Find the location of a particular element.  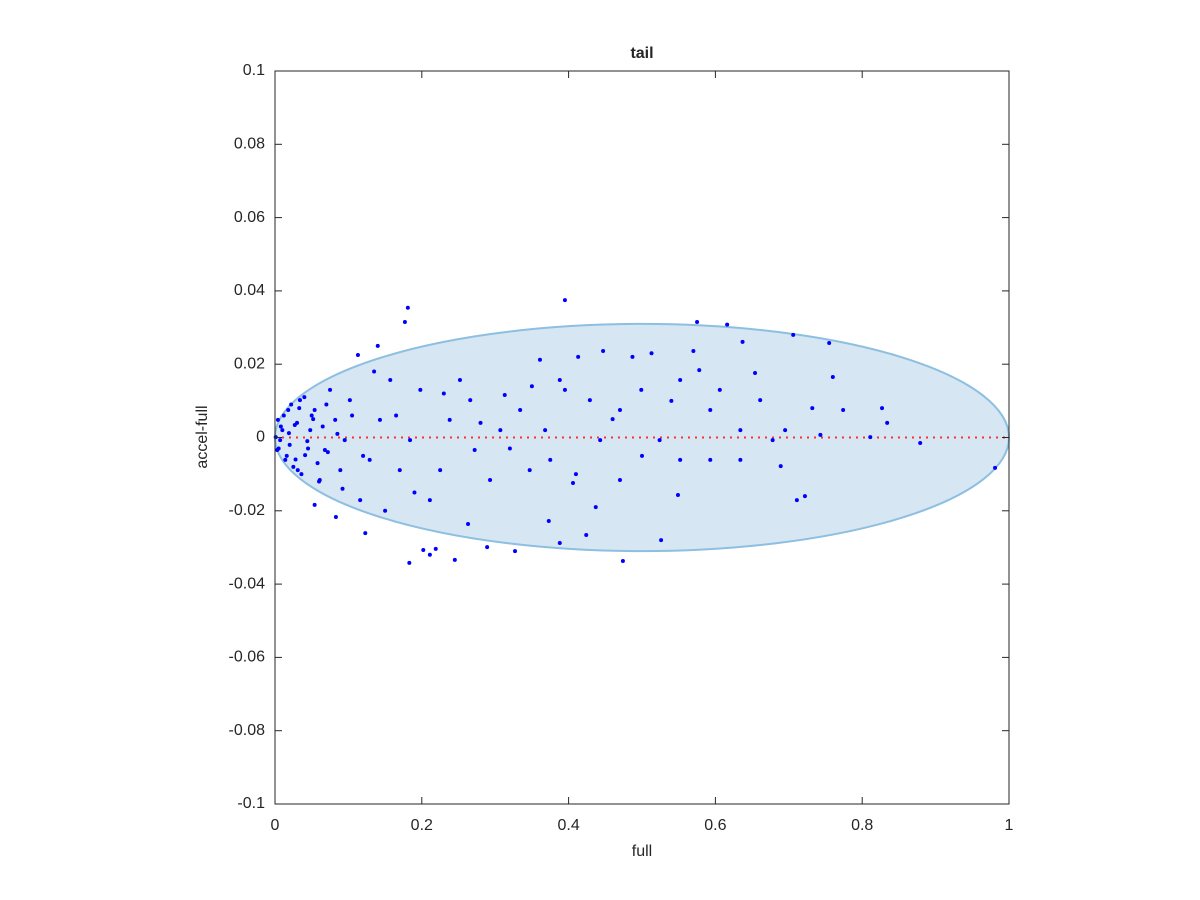

chart-title: tail is located at coordinates (641, 53).